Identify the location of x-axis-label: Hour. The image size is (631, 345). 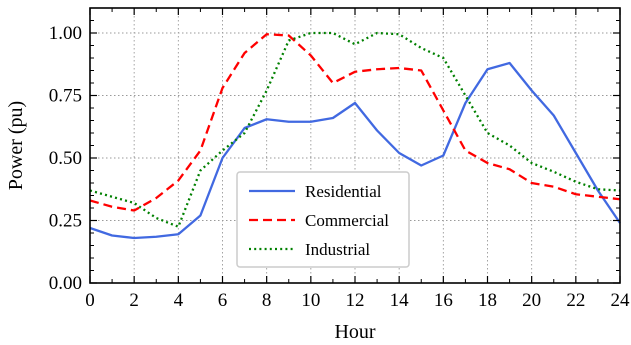
(354, 332).